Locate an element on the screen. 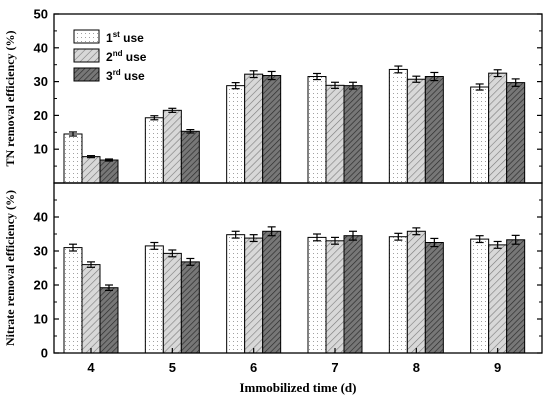 The height and width of the screenshot is (402, 550). legend-item-1: 1st use is located at coordinates (108, 37).